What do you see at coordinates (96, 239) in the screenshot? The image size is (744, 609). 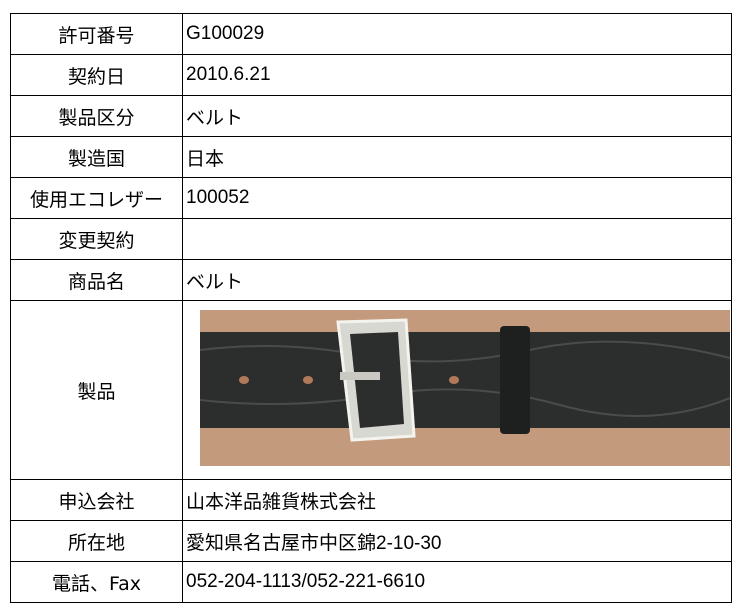 I see `row-label: 変更契約` at bounding box center [96, 239].